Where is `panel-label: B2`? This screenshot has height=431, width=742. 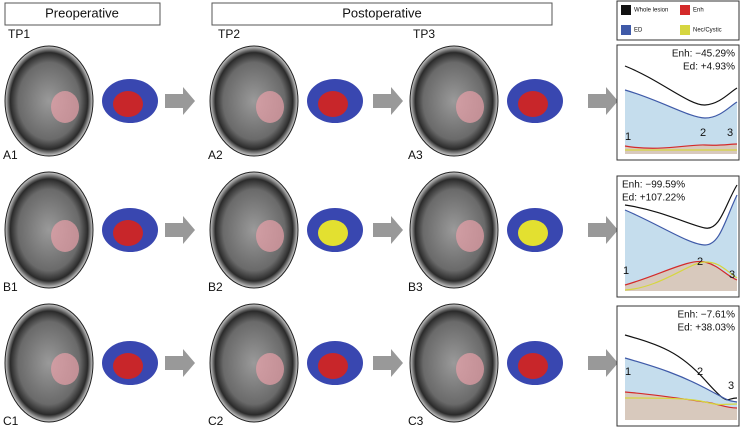 panel-label: B2 is located at coordinates (215, 287).